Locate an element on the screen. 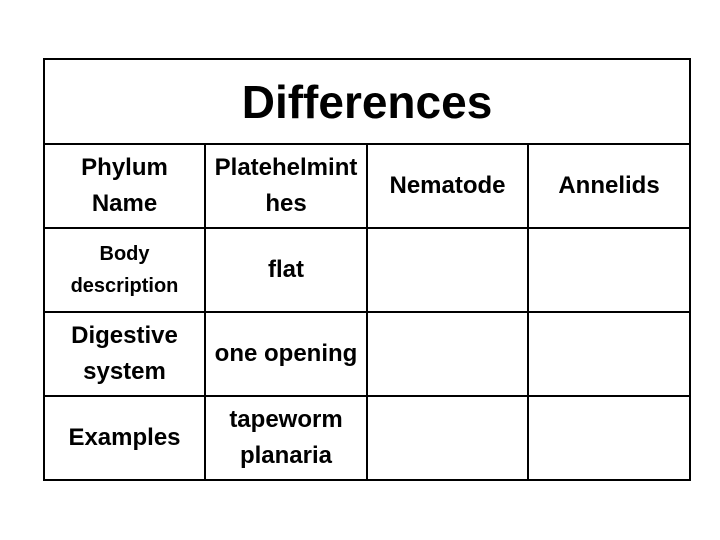 The image size is (720, 540). table-cell: one opening is located at coordinates (286, 354).